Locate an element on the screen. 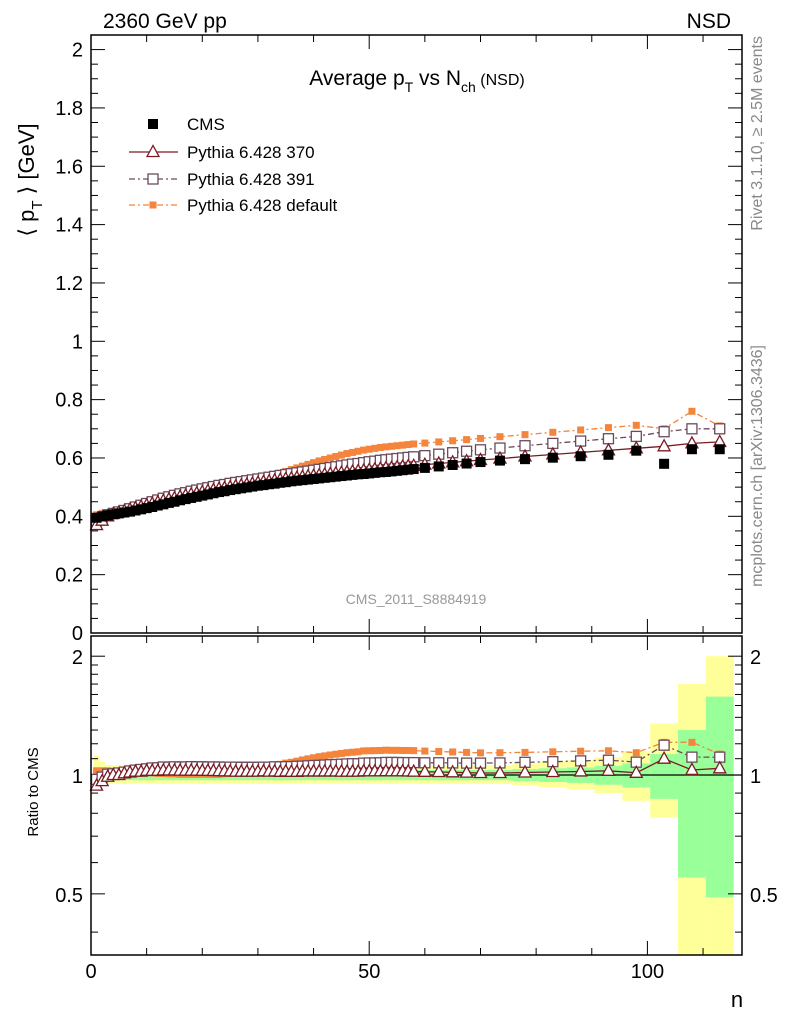 This screenshot has width=786, height=1024. y-tick-label: 0 is located at coordinates (77, 634).